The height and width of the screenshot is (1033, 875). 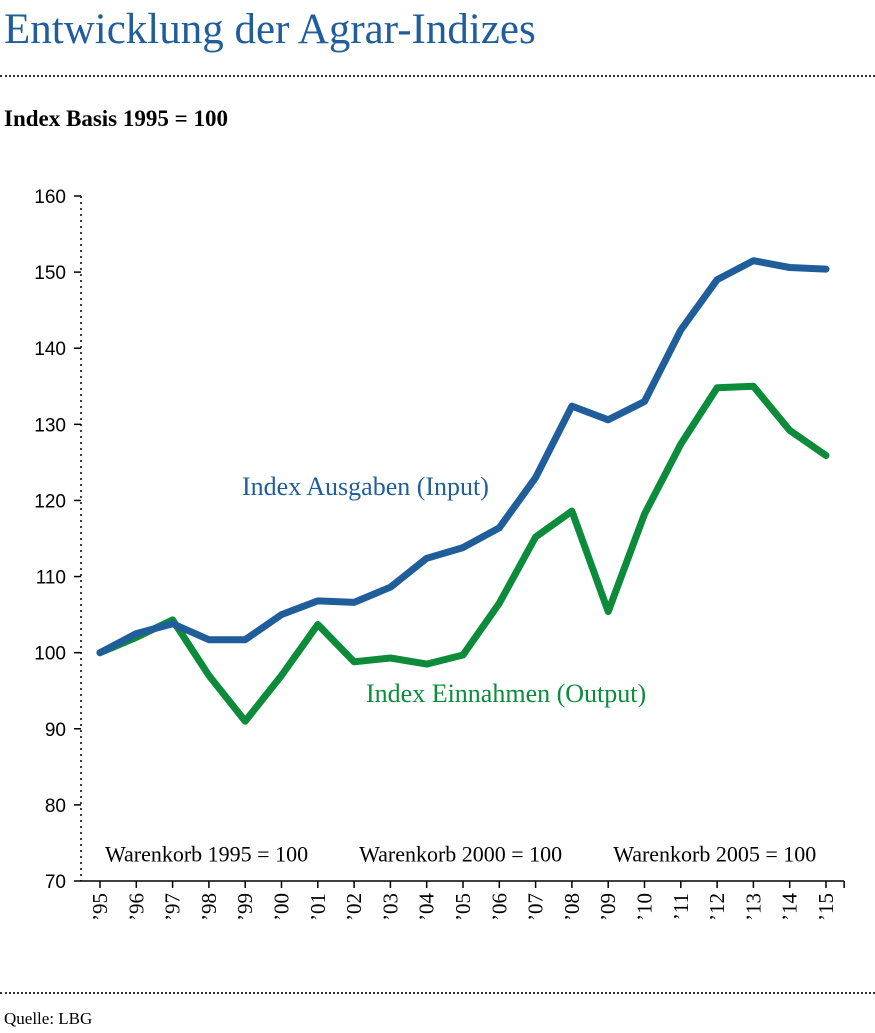 I want to click on x-tick-label: ’11, so click(x=681, y=906).